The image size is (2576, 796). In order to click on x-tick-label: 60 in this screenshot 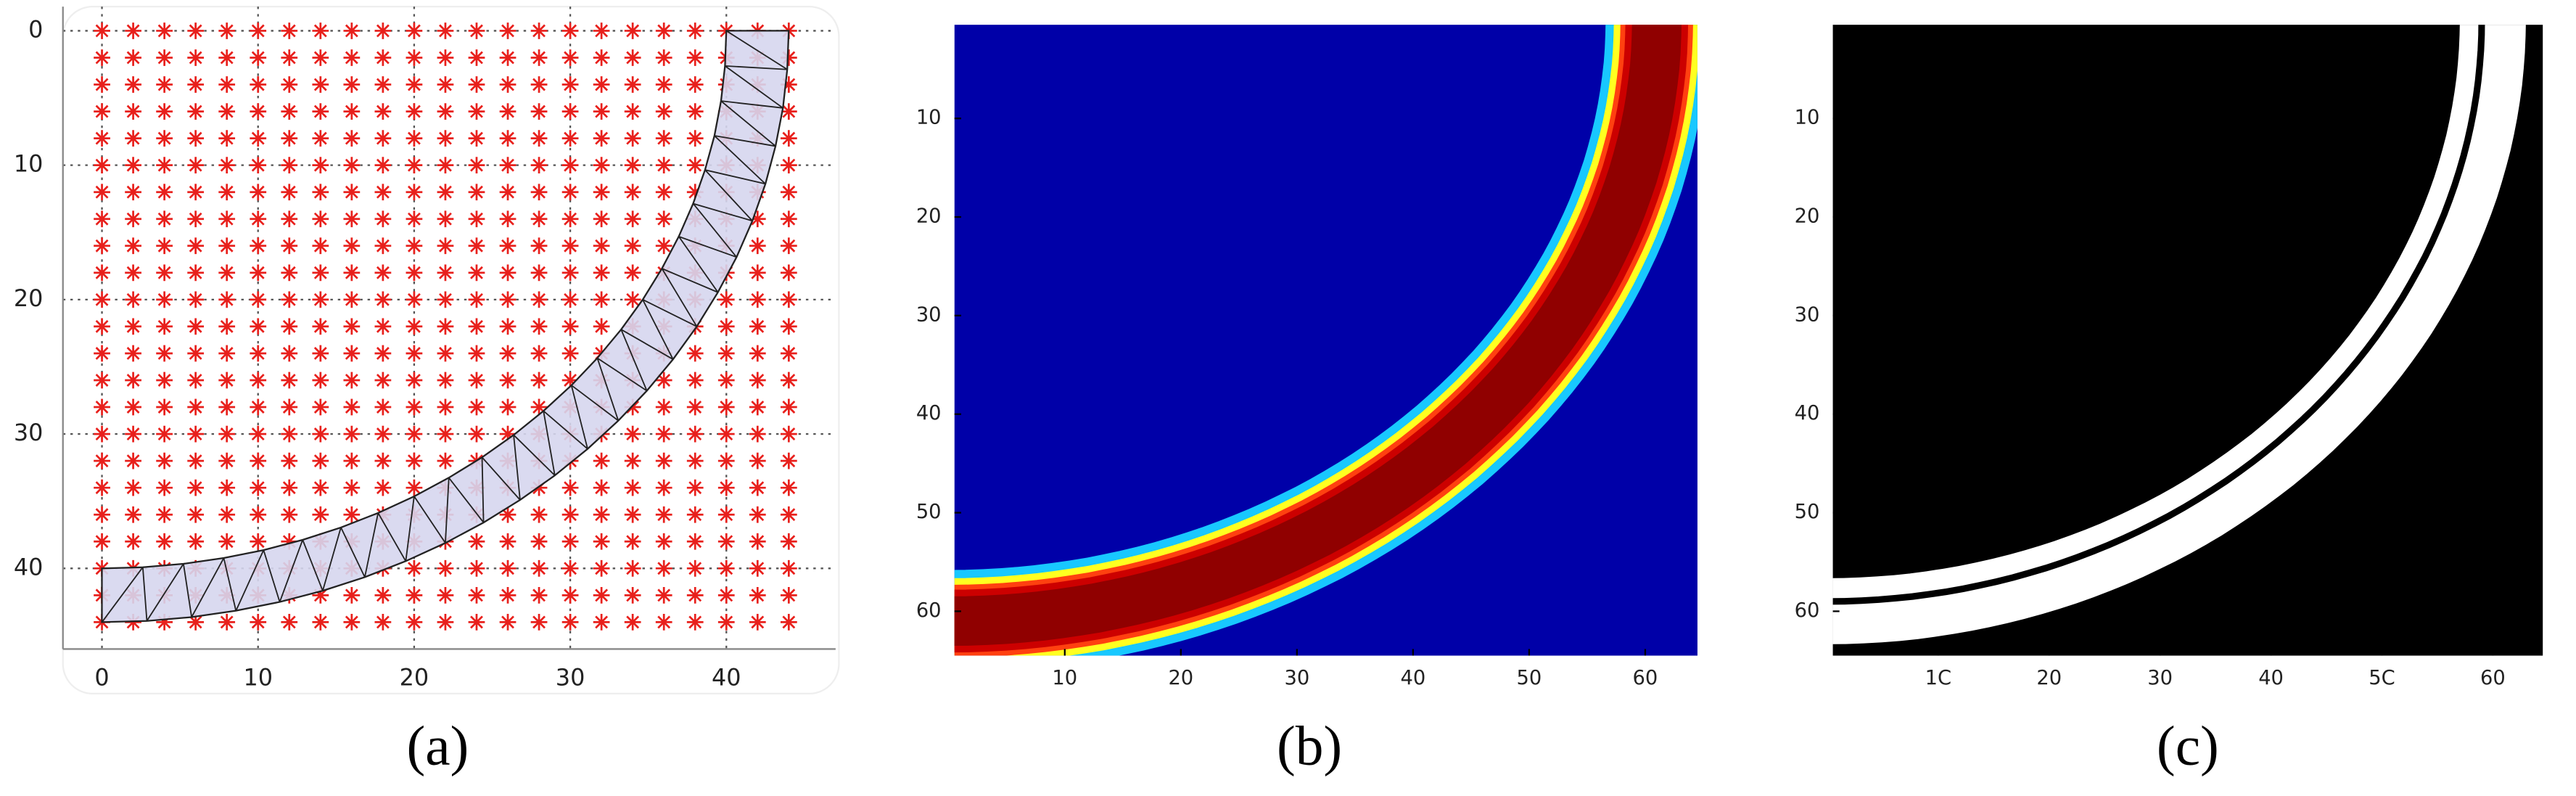, I will do `click(2493, 678)`.